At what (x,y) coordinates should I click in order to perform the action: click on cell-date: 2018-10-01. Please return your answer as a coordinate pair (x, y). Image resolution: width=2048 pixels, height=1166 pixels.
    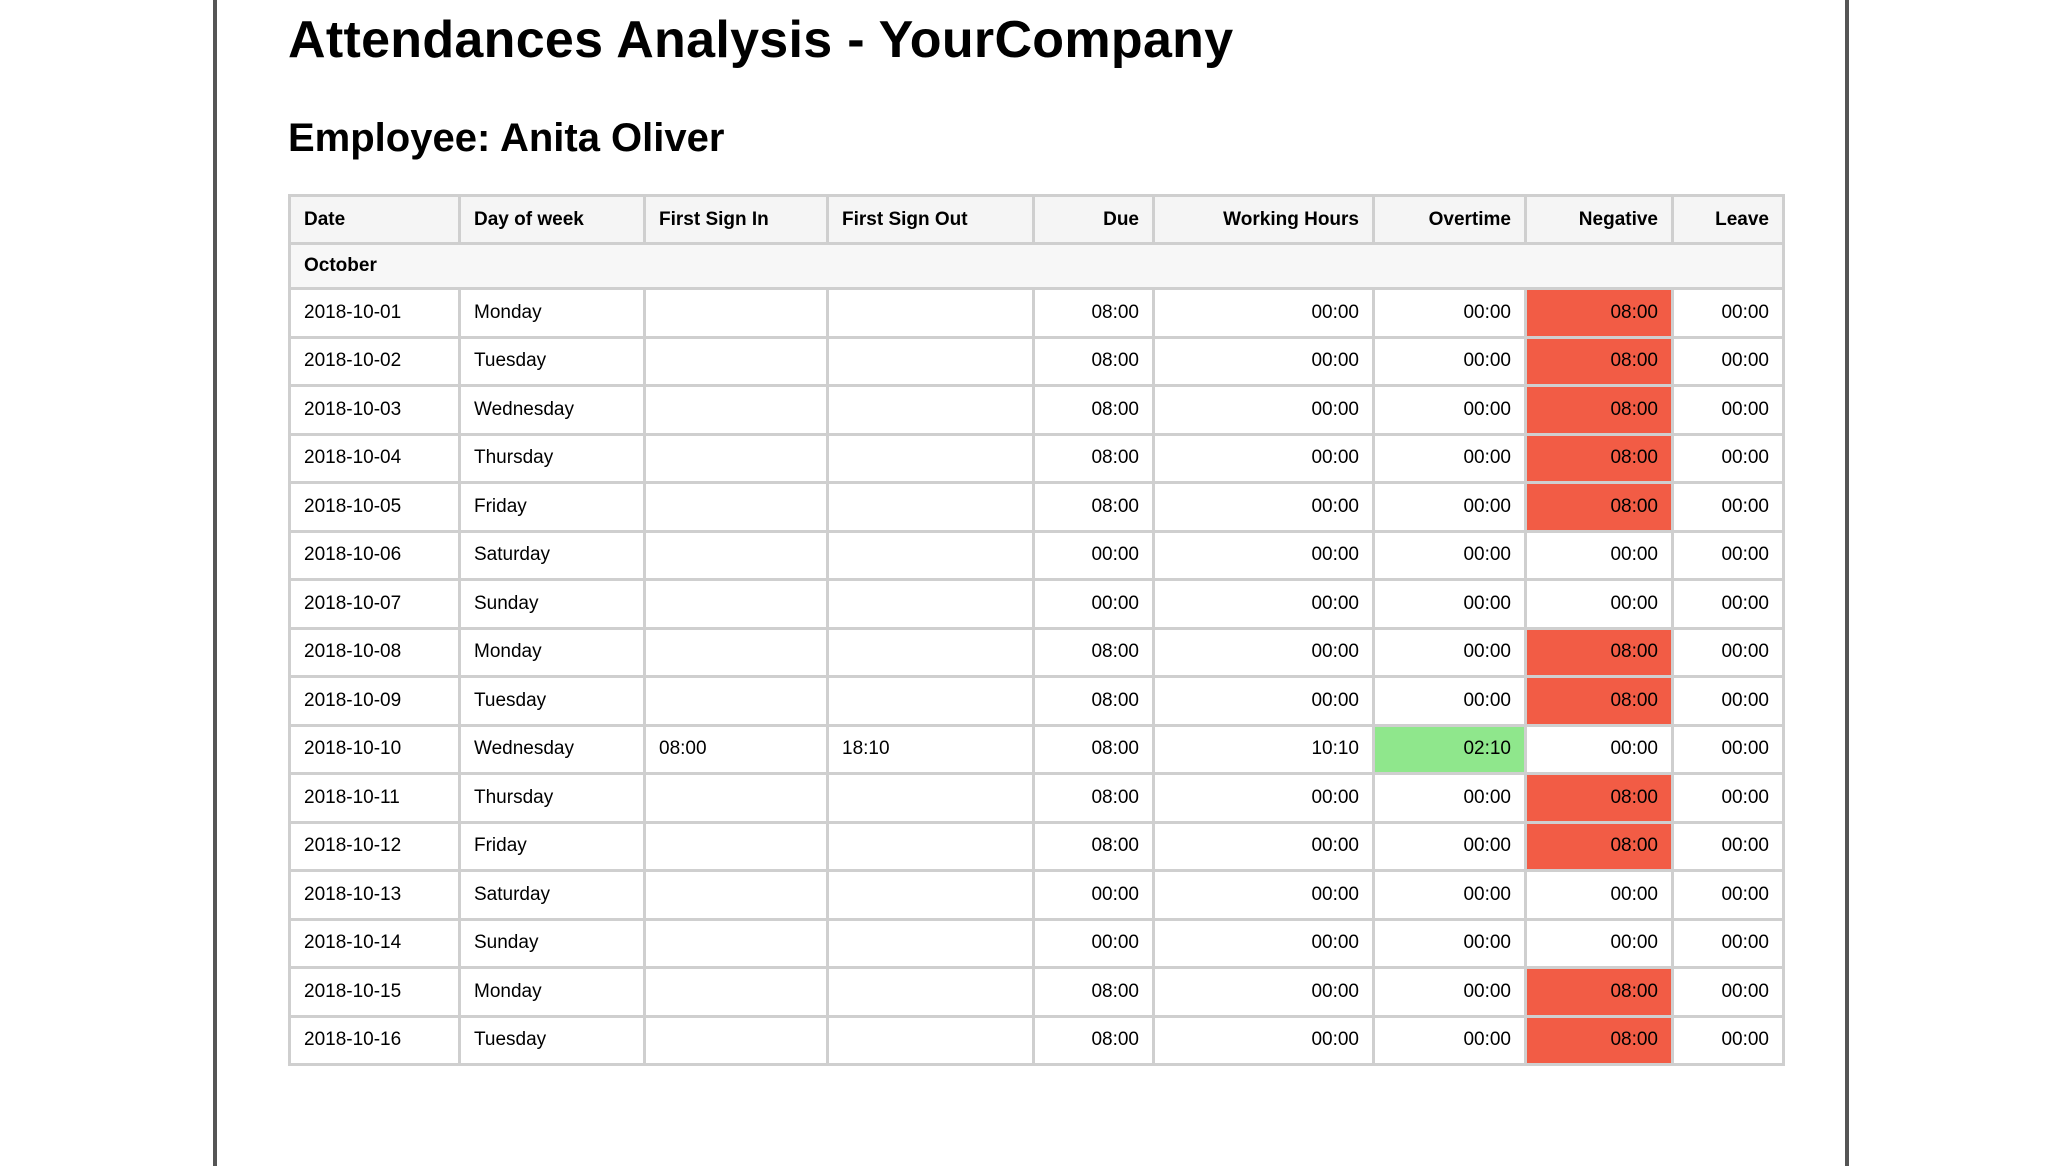
    Looking at the image, I should click on (374, 313).